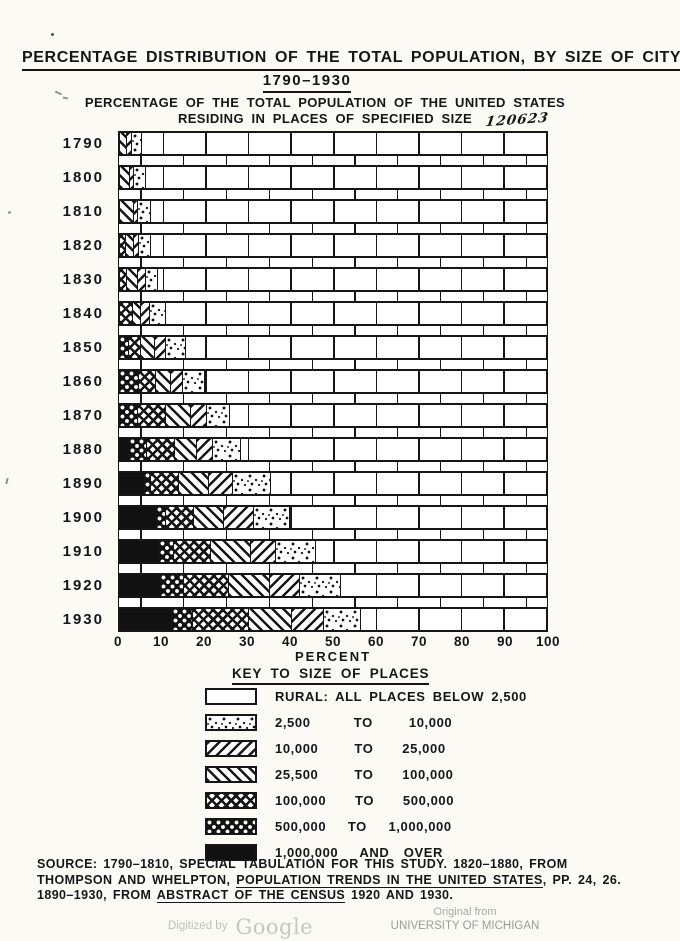 The height and width of the screenshot is (941, 680). I want to click on page-title-years: 1790–1930, so click(307, 82).